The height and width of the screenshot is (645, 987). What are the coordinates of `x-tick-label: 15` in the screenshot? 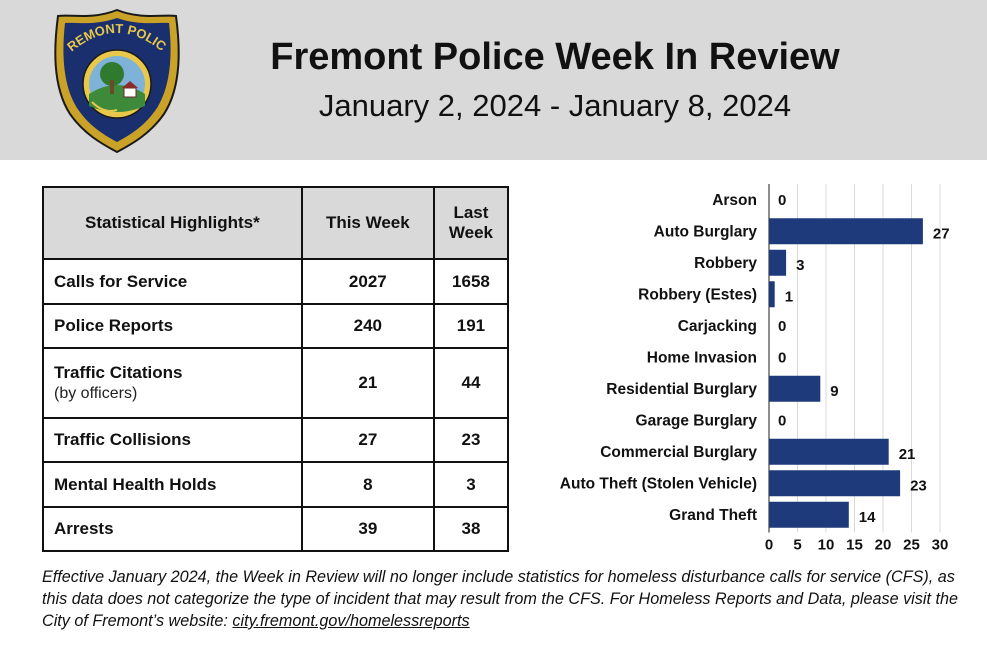 It's located at (854, 545).